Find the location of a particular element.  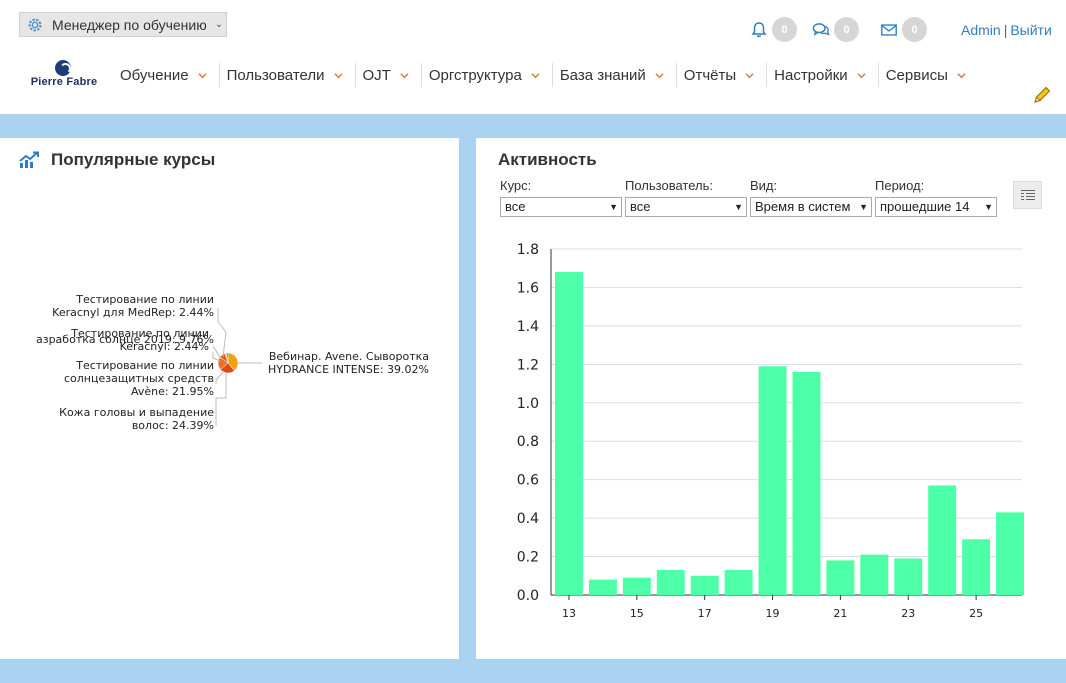

messages-button: 0 is located at coordinates (835, 29).